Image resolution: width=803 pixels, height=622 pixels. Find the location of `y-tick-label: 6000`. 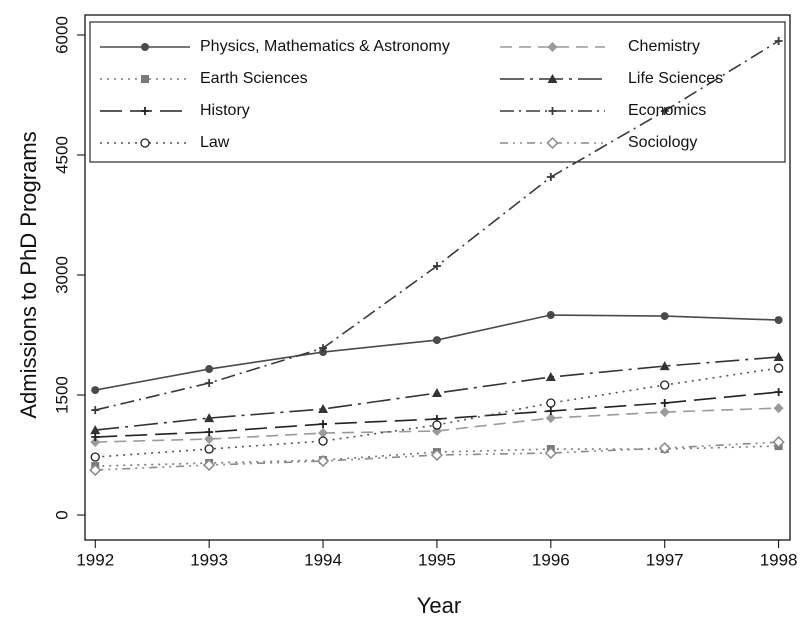

y-tick-label: 6000 is located at coordinates (61, 35).